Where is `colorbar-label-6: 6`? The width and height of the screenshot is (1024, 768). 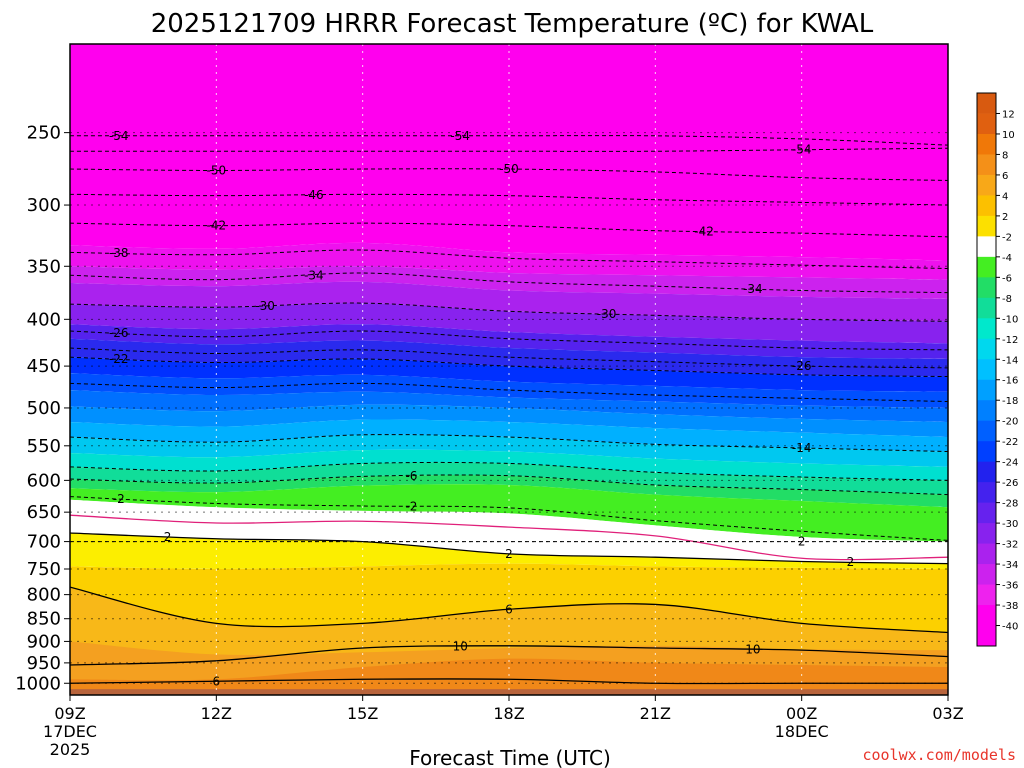 colorbar-label-6: 6 is located at coordinates (1005, 176).